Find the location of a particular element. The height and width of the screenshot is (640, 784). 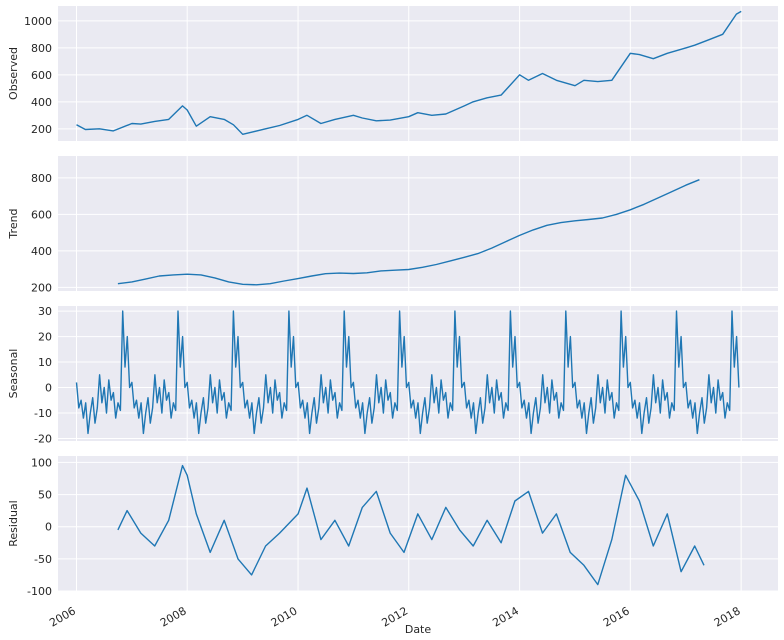

y-axis-label: Trend is located at coordinates (13, 223).